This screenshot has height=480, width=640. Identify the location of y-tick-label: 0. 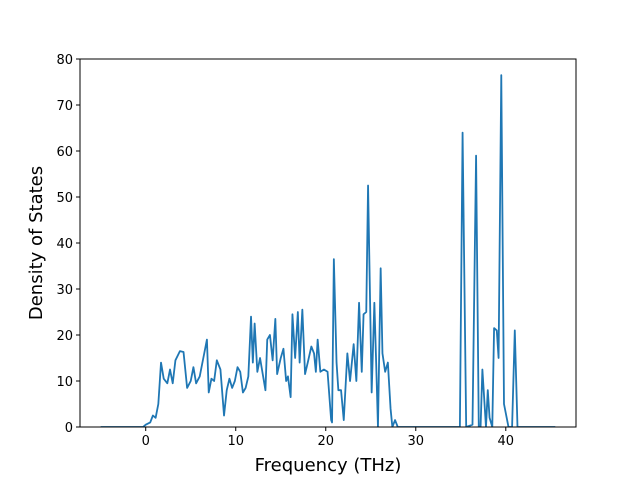
(69, 428).